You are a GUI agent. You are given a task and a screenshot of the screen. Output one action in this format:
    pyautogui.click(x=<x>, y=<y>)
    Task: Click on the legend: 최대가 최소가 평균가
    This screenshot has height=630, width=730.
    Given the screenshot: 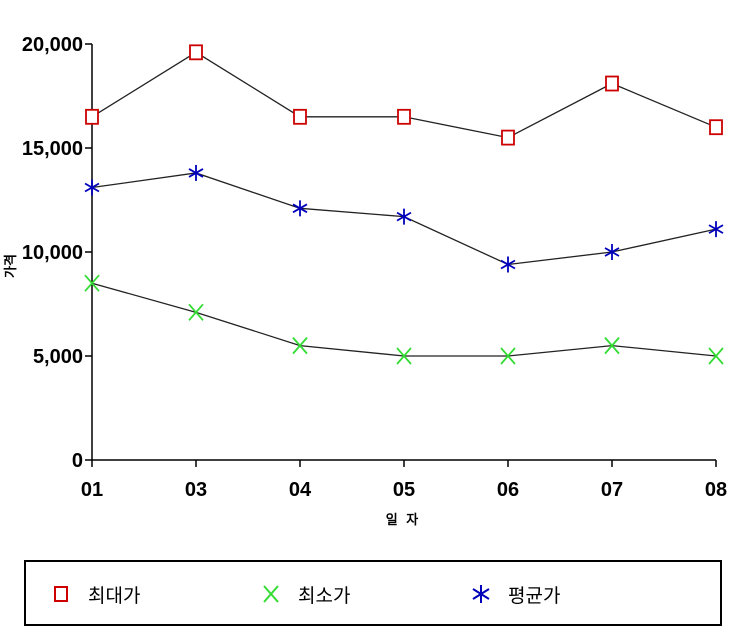 What is the action you would take?
    pyautogui.click(x=373, y=593)
    